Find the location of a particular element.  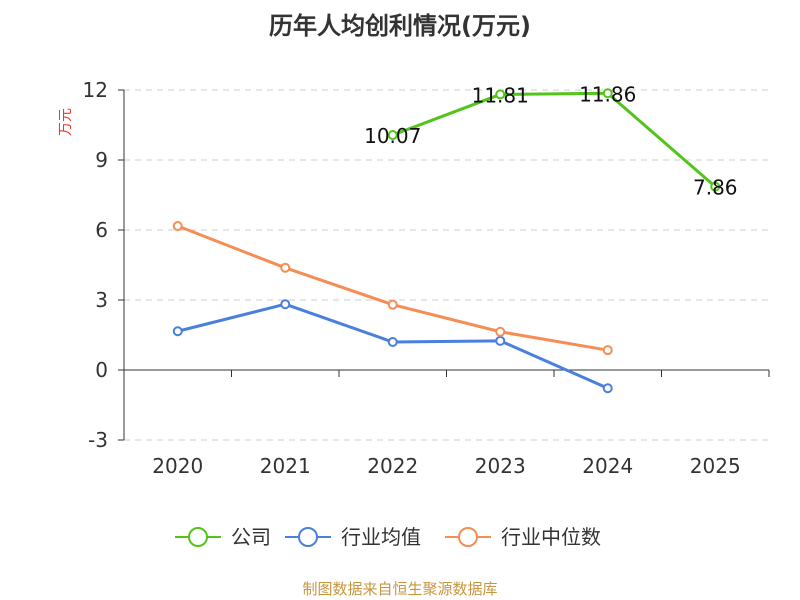

legend-label: 公司 is located at coordinates (251, 537).